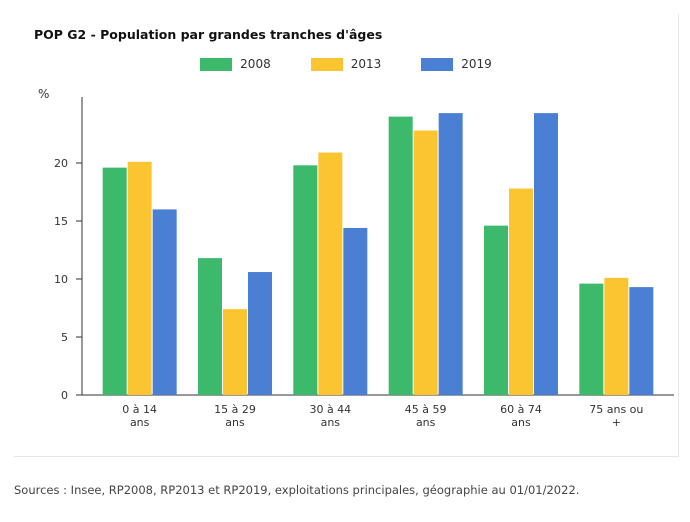  What do you see at coordinates (139, 416) in the screenshot?
I see `x-tick-label: 0 à 14 ans` at bounding box center [139, 416].